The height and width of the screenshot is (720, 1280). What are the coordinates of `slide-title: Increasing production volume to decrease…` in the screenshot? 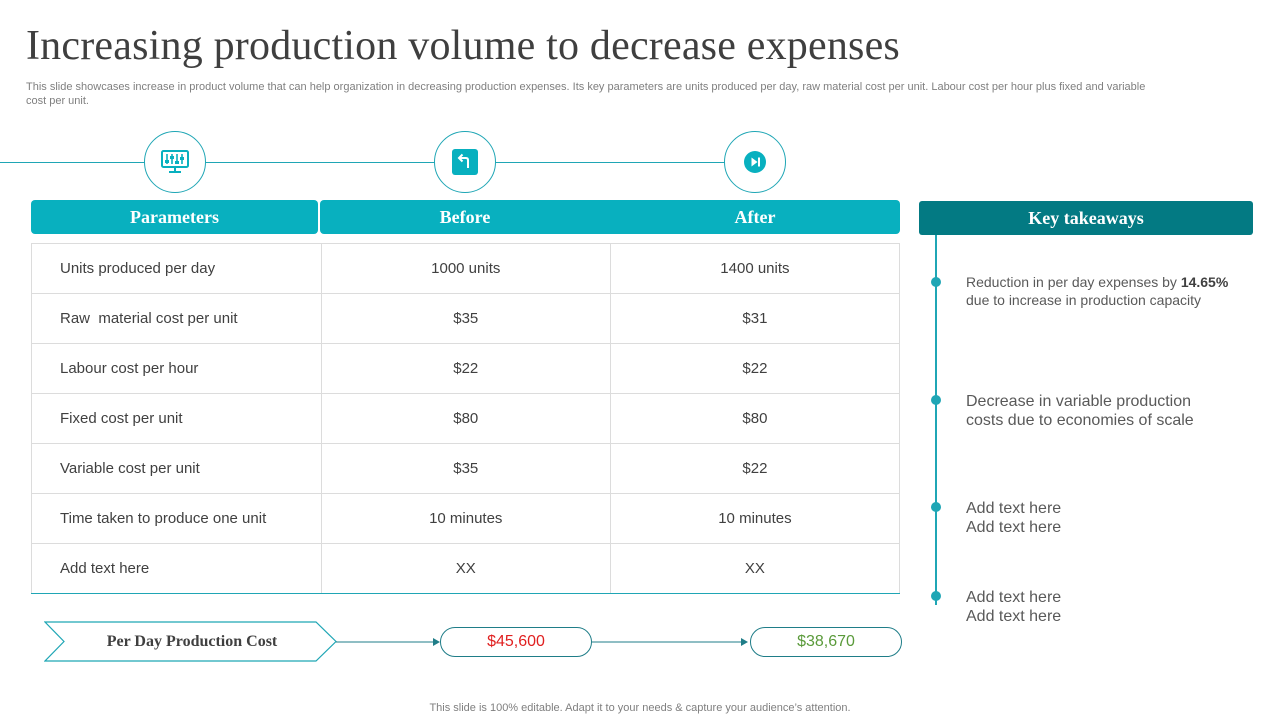 It's located at (463, 46).